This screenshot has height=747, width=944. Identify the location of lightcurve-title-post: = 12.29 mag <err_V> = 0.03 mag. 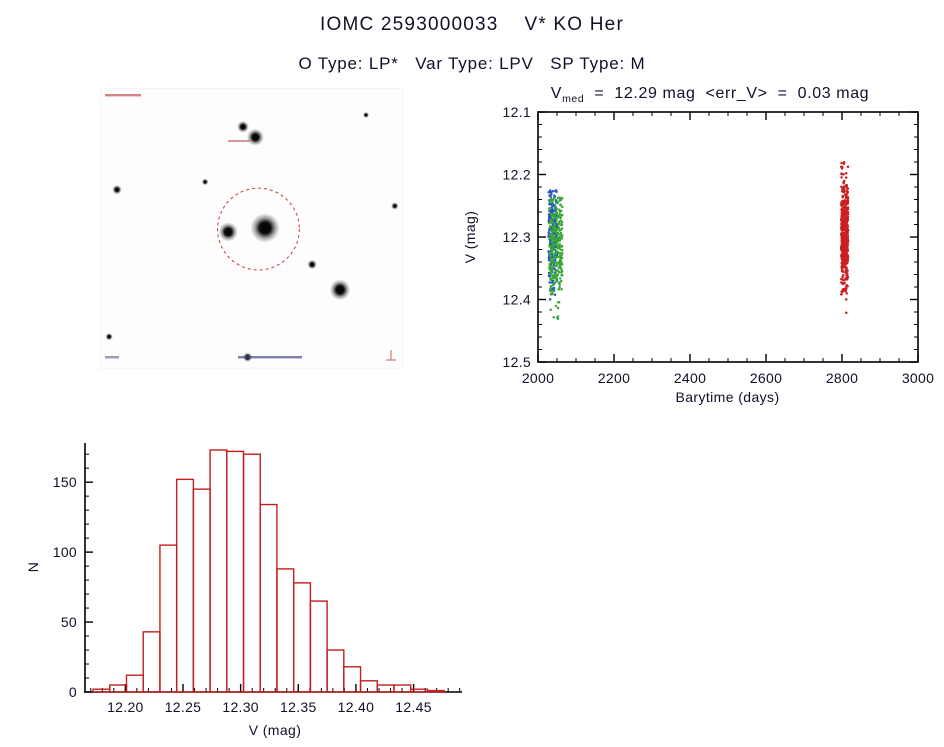
(727, 93).